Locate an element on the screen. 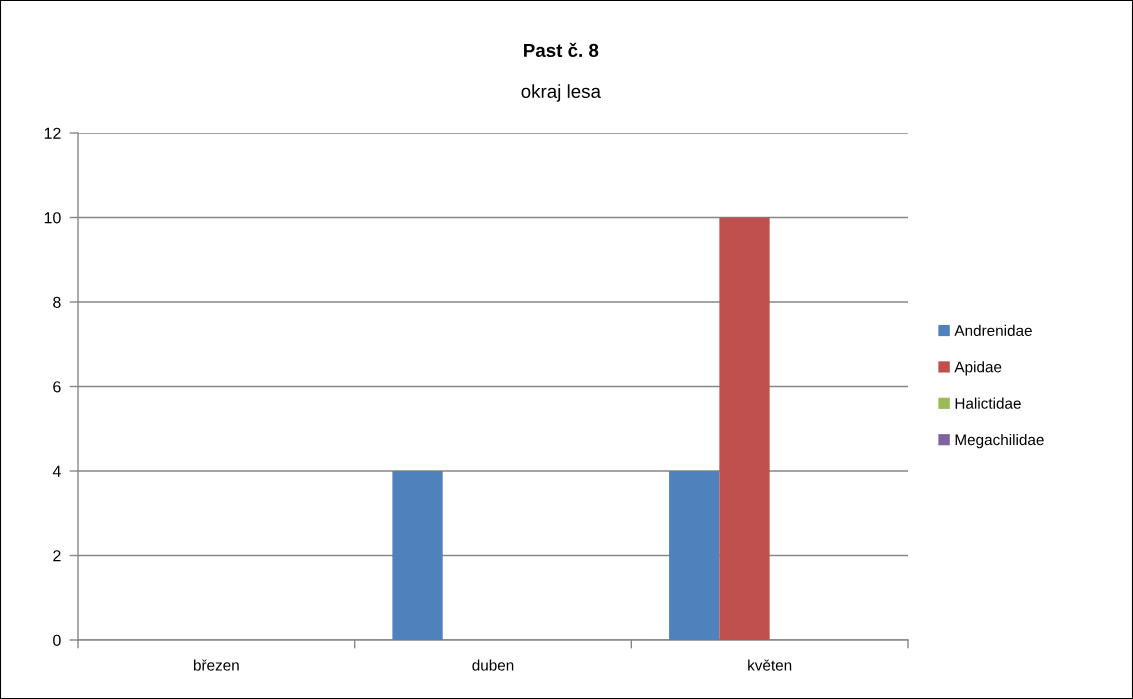  legend-label: Apidae is located at coordinates (978, 368).